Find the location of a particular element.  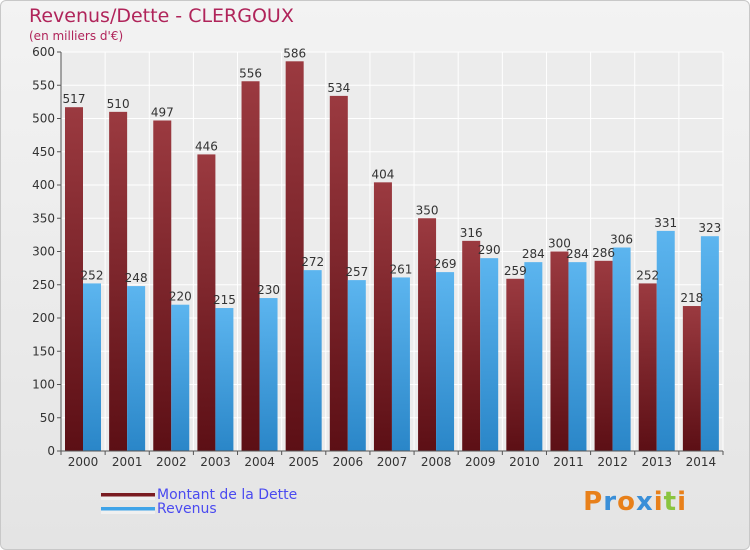

y-tick-label: 50 is located at coordinates (47, 418).